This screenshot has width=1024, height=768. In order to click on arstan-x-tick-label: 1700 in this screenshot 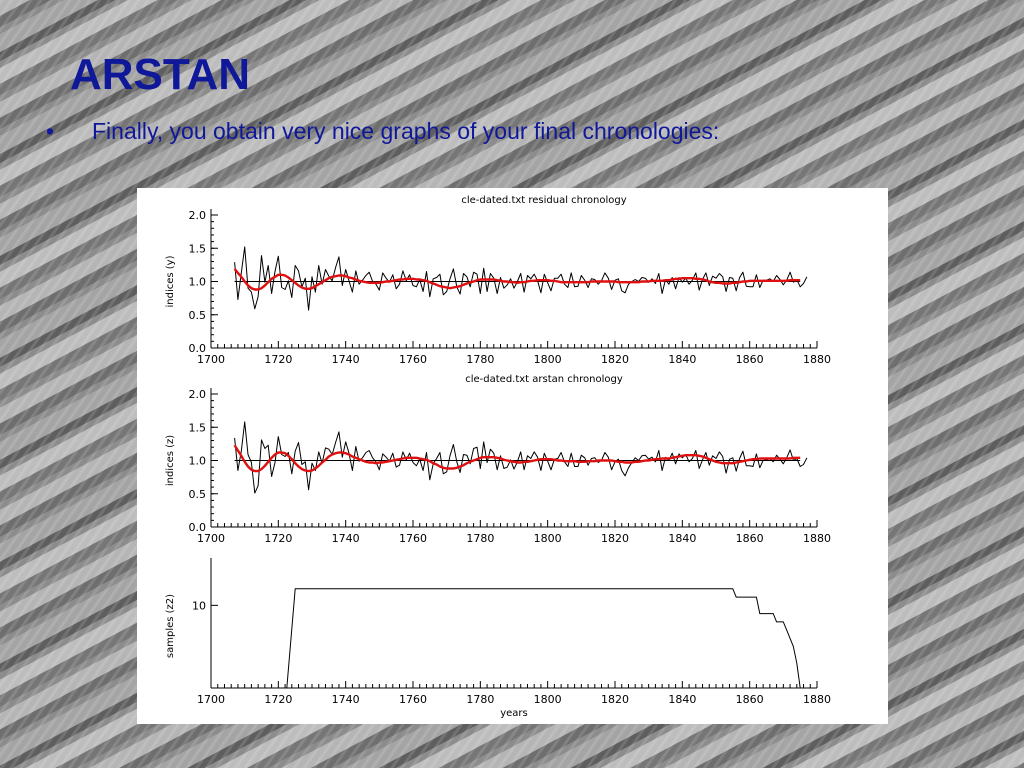, I will do `click(211, 538)`.